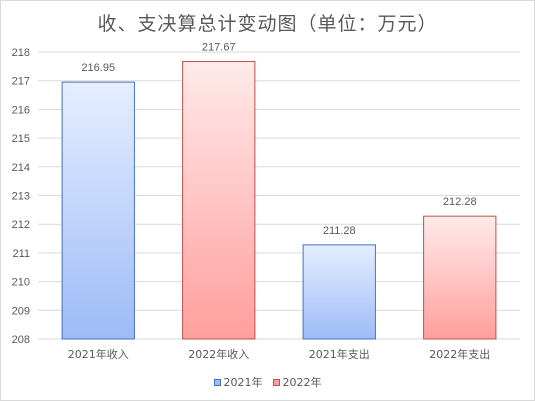 The height and width of the screenshot is (401, 535). I want to click on legend-item-2022: 2022年, so click(297, 382).